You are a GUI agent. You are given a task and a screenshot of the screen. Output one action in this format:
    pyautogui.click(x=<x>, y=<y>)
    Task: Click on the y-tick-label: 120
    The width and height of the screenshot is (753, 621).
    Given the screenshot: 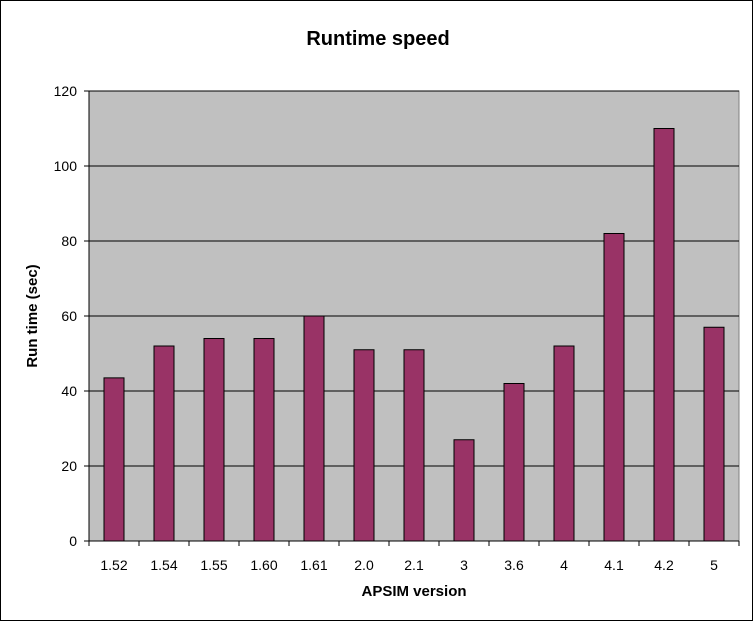 What is the action you would take?
    pyautogui.click(x=66, y=91)
    